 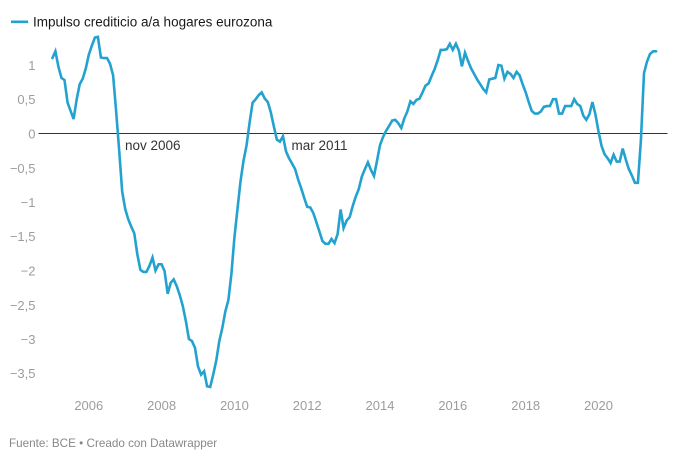 I want to click on svg-text: 2016, so click(x=452, y=405).